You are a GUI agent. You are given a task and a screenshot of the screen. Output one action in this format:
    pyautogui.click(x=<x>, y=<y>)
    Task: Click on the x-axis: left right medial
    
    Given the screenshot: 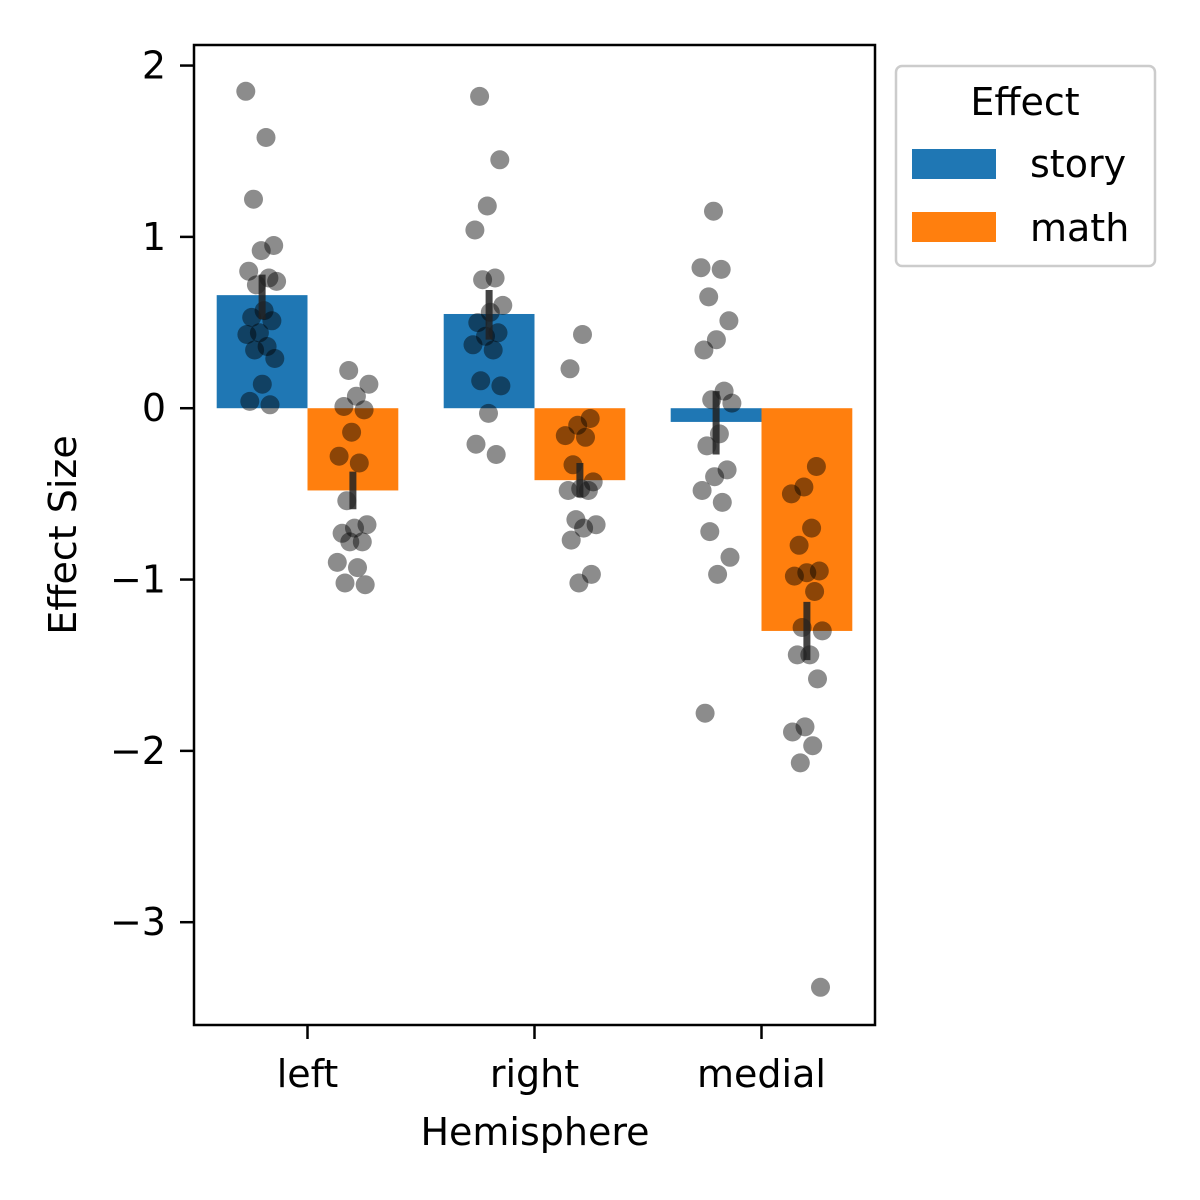 What is the action you would take?
    pyautogui.click(x=551, y=1060)
    